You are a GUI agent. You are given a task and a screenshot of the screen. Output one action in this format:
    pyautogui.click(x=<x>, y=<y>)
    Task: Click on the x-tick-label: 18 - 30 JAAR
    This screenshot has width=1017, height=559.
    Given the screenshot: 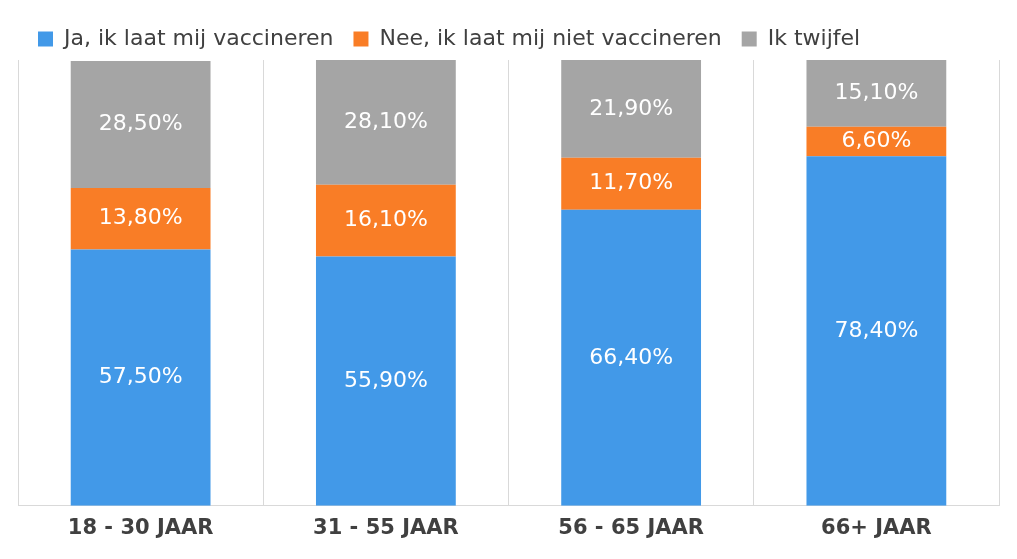 What is the action you would take?
    pyautogui.click(x=140, y=526)
    